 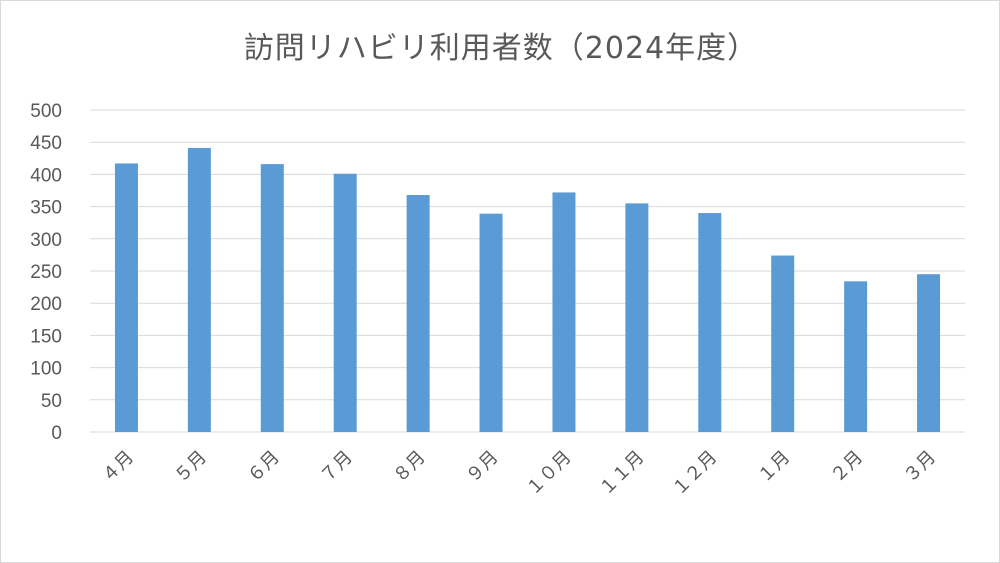 What do you see at coordinates (118, 467) in the screenshot?
I see `x-tick-label: ４月` at bounding box center [118, 467].